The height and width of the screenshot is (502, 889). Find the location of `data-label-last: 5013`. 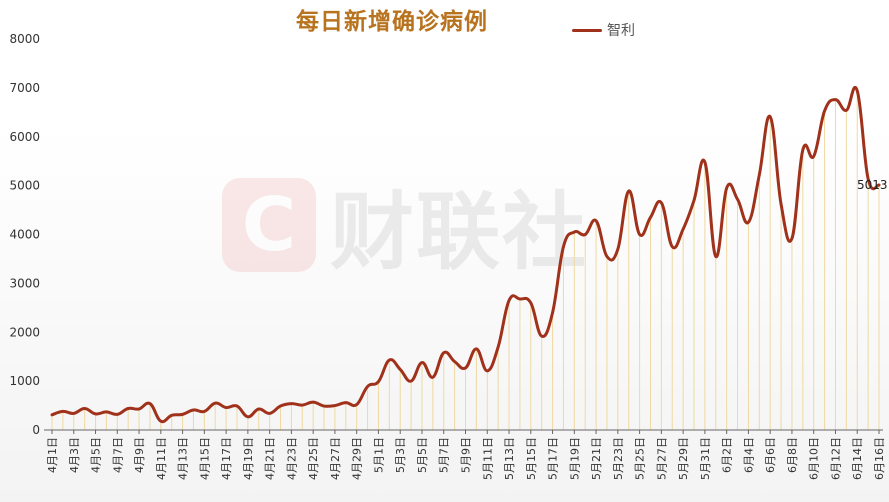

data-label-last: 5013 is located at coordinates (872, 185).